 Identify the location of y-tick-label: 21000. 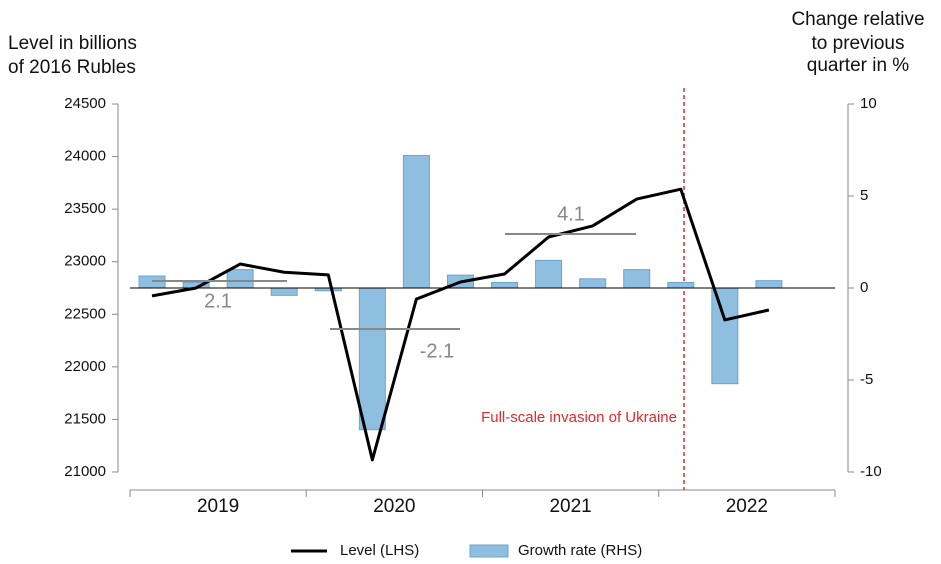
(85, 471).